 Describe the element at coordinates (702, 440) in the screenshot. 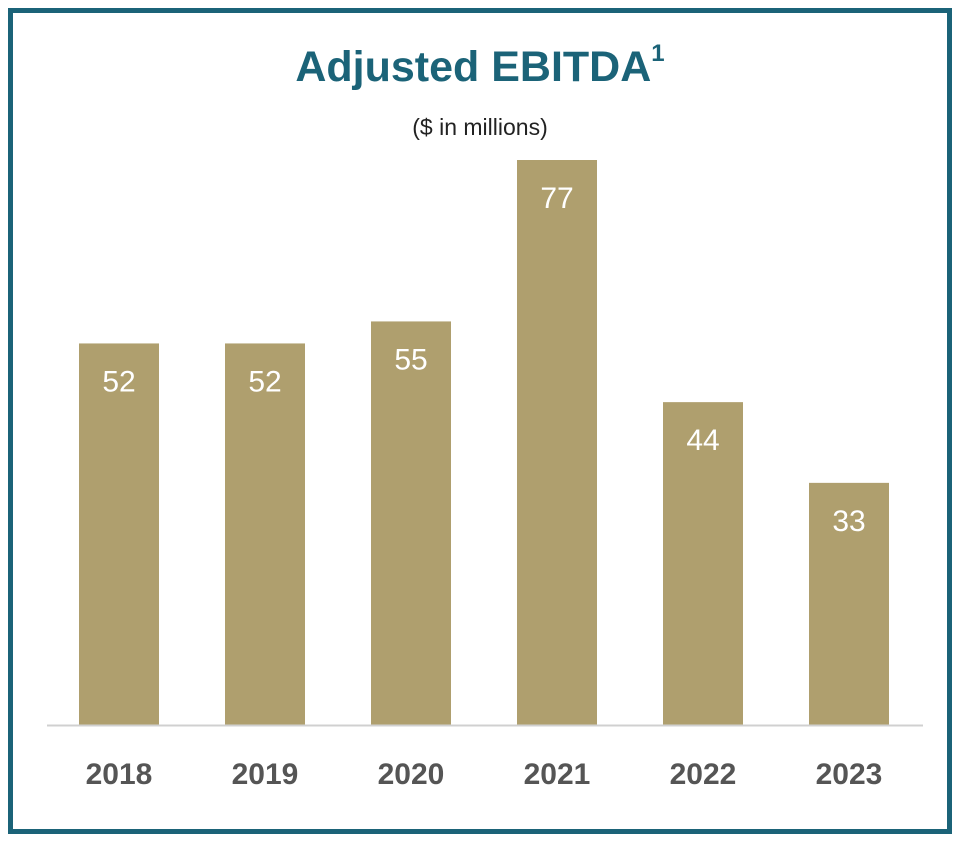

I see `data-label-2022: 44` at that location.